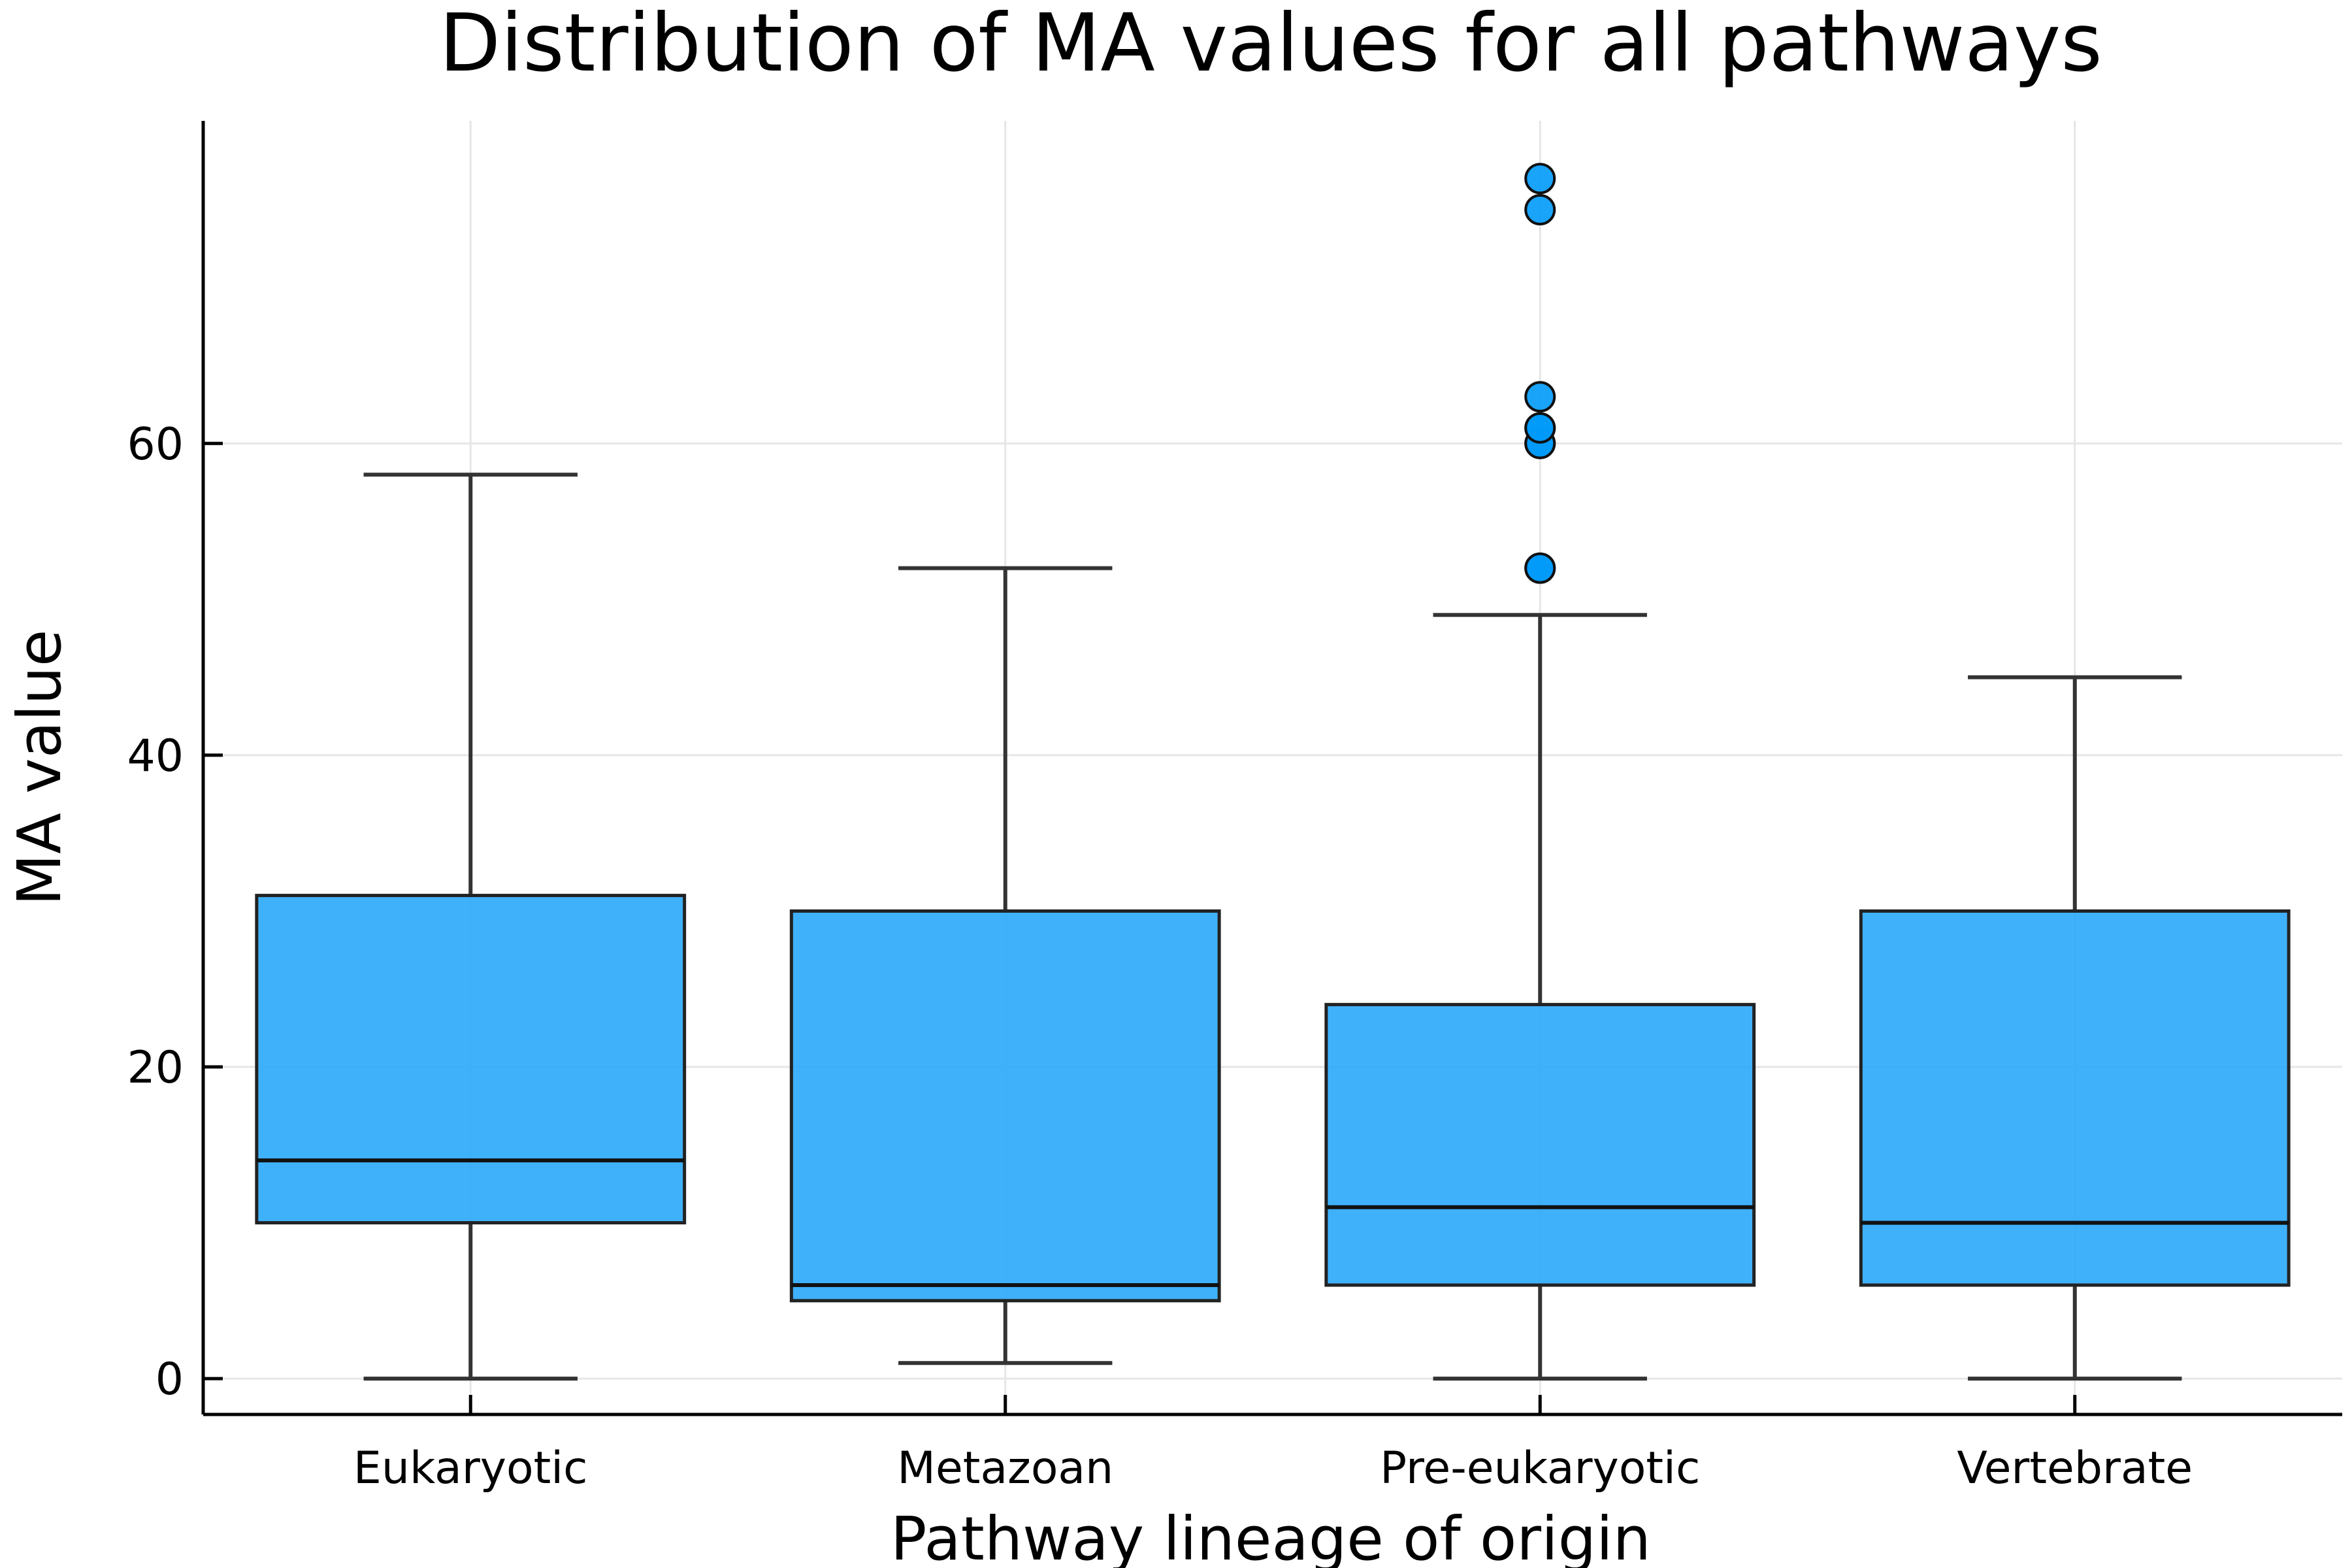 The width and height of the screenshot is (2352, 1568). Describe the element at coordinates (1540, 772) in the screenshot. I see `box-group-pre-eukaryotic` at that location.